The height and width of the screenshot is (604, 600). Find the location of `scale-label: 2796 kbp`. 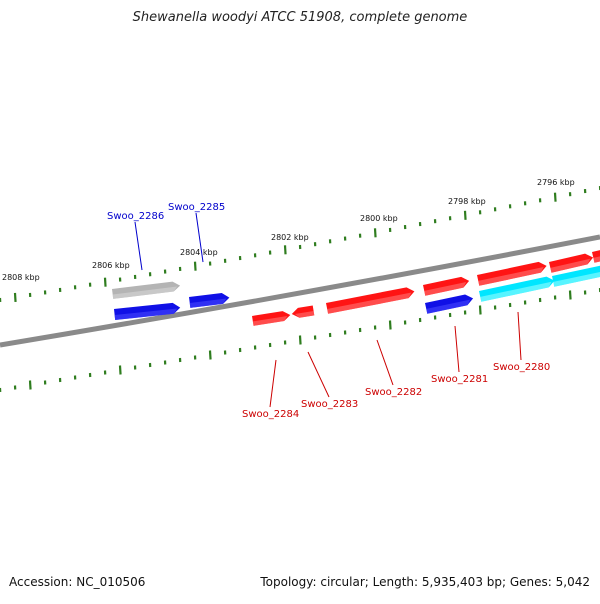

scale-label: 2796 kbp is located at coordinates (556, 182).